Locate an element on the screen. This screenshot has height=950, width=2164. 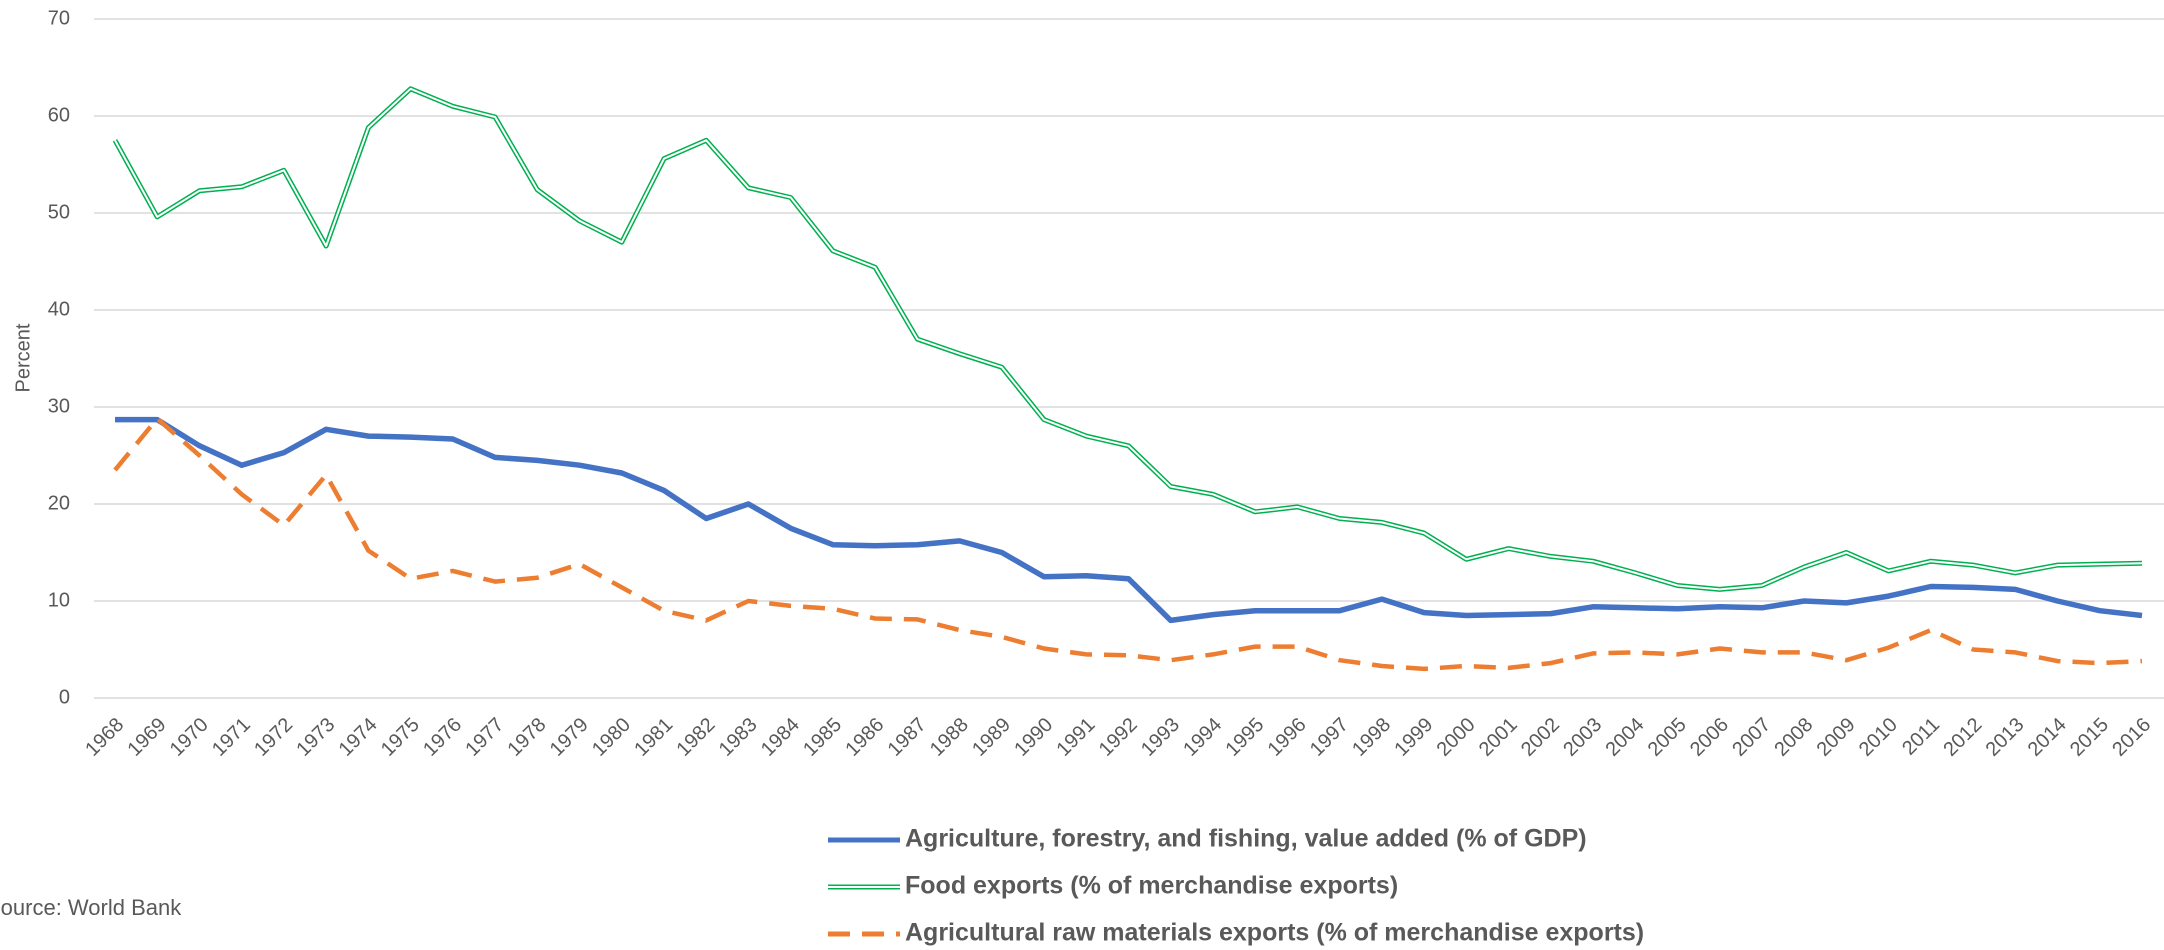
x-tick-label: 1984 is located at coordinates (780, 737).